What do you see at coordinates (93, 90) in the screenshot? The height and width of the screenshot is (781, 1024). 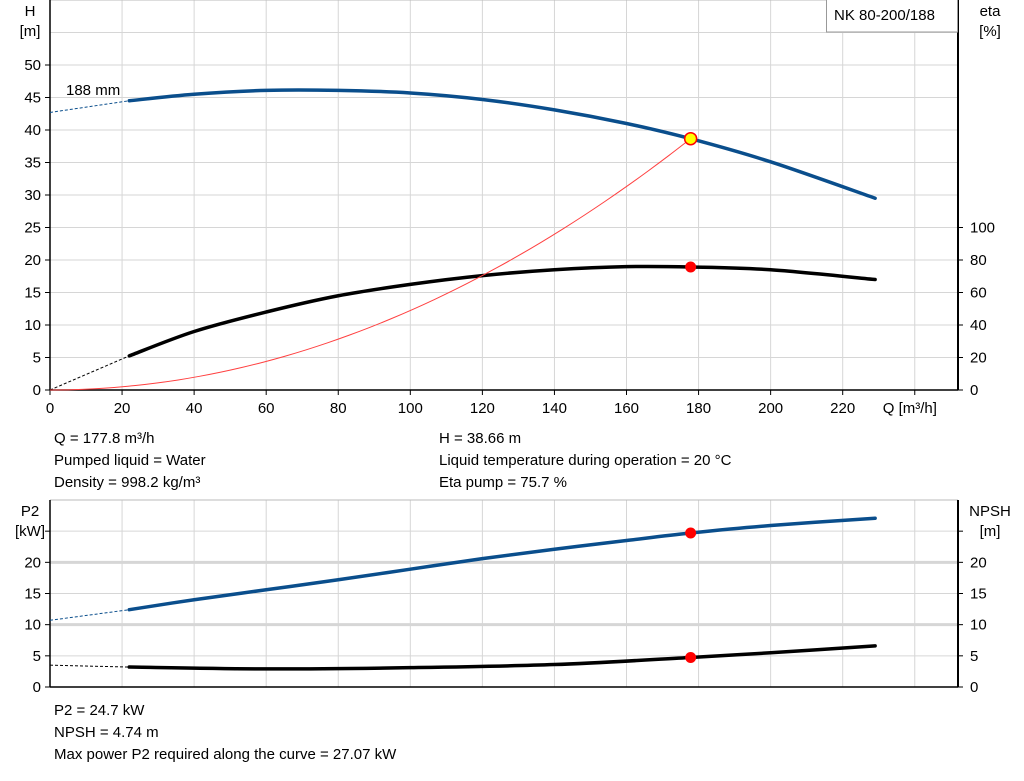 I see `curve-label: 188 mm` at bounding box center [93, 90].